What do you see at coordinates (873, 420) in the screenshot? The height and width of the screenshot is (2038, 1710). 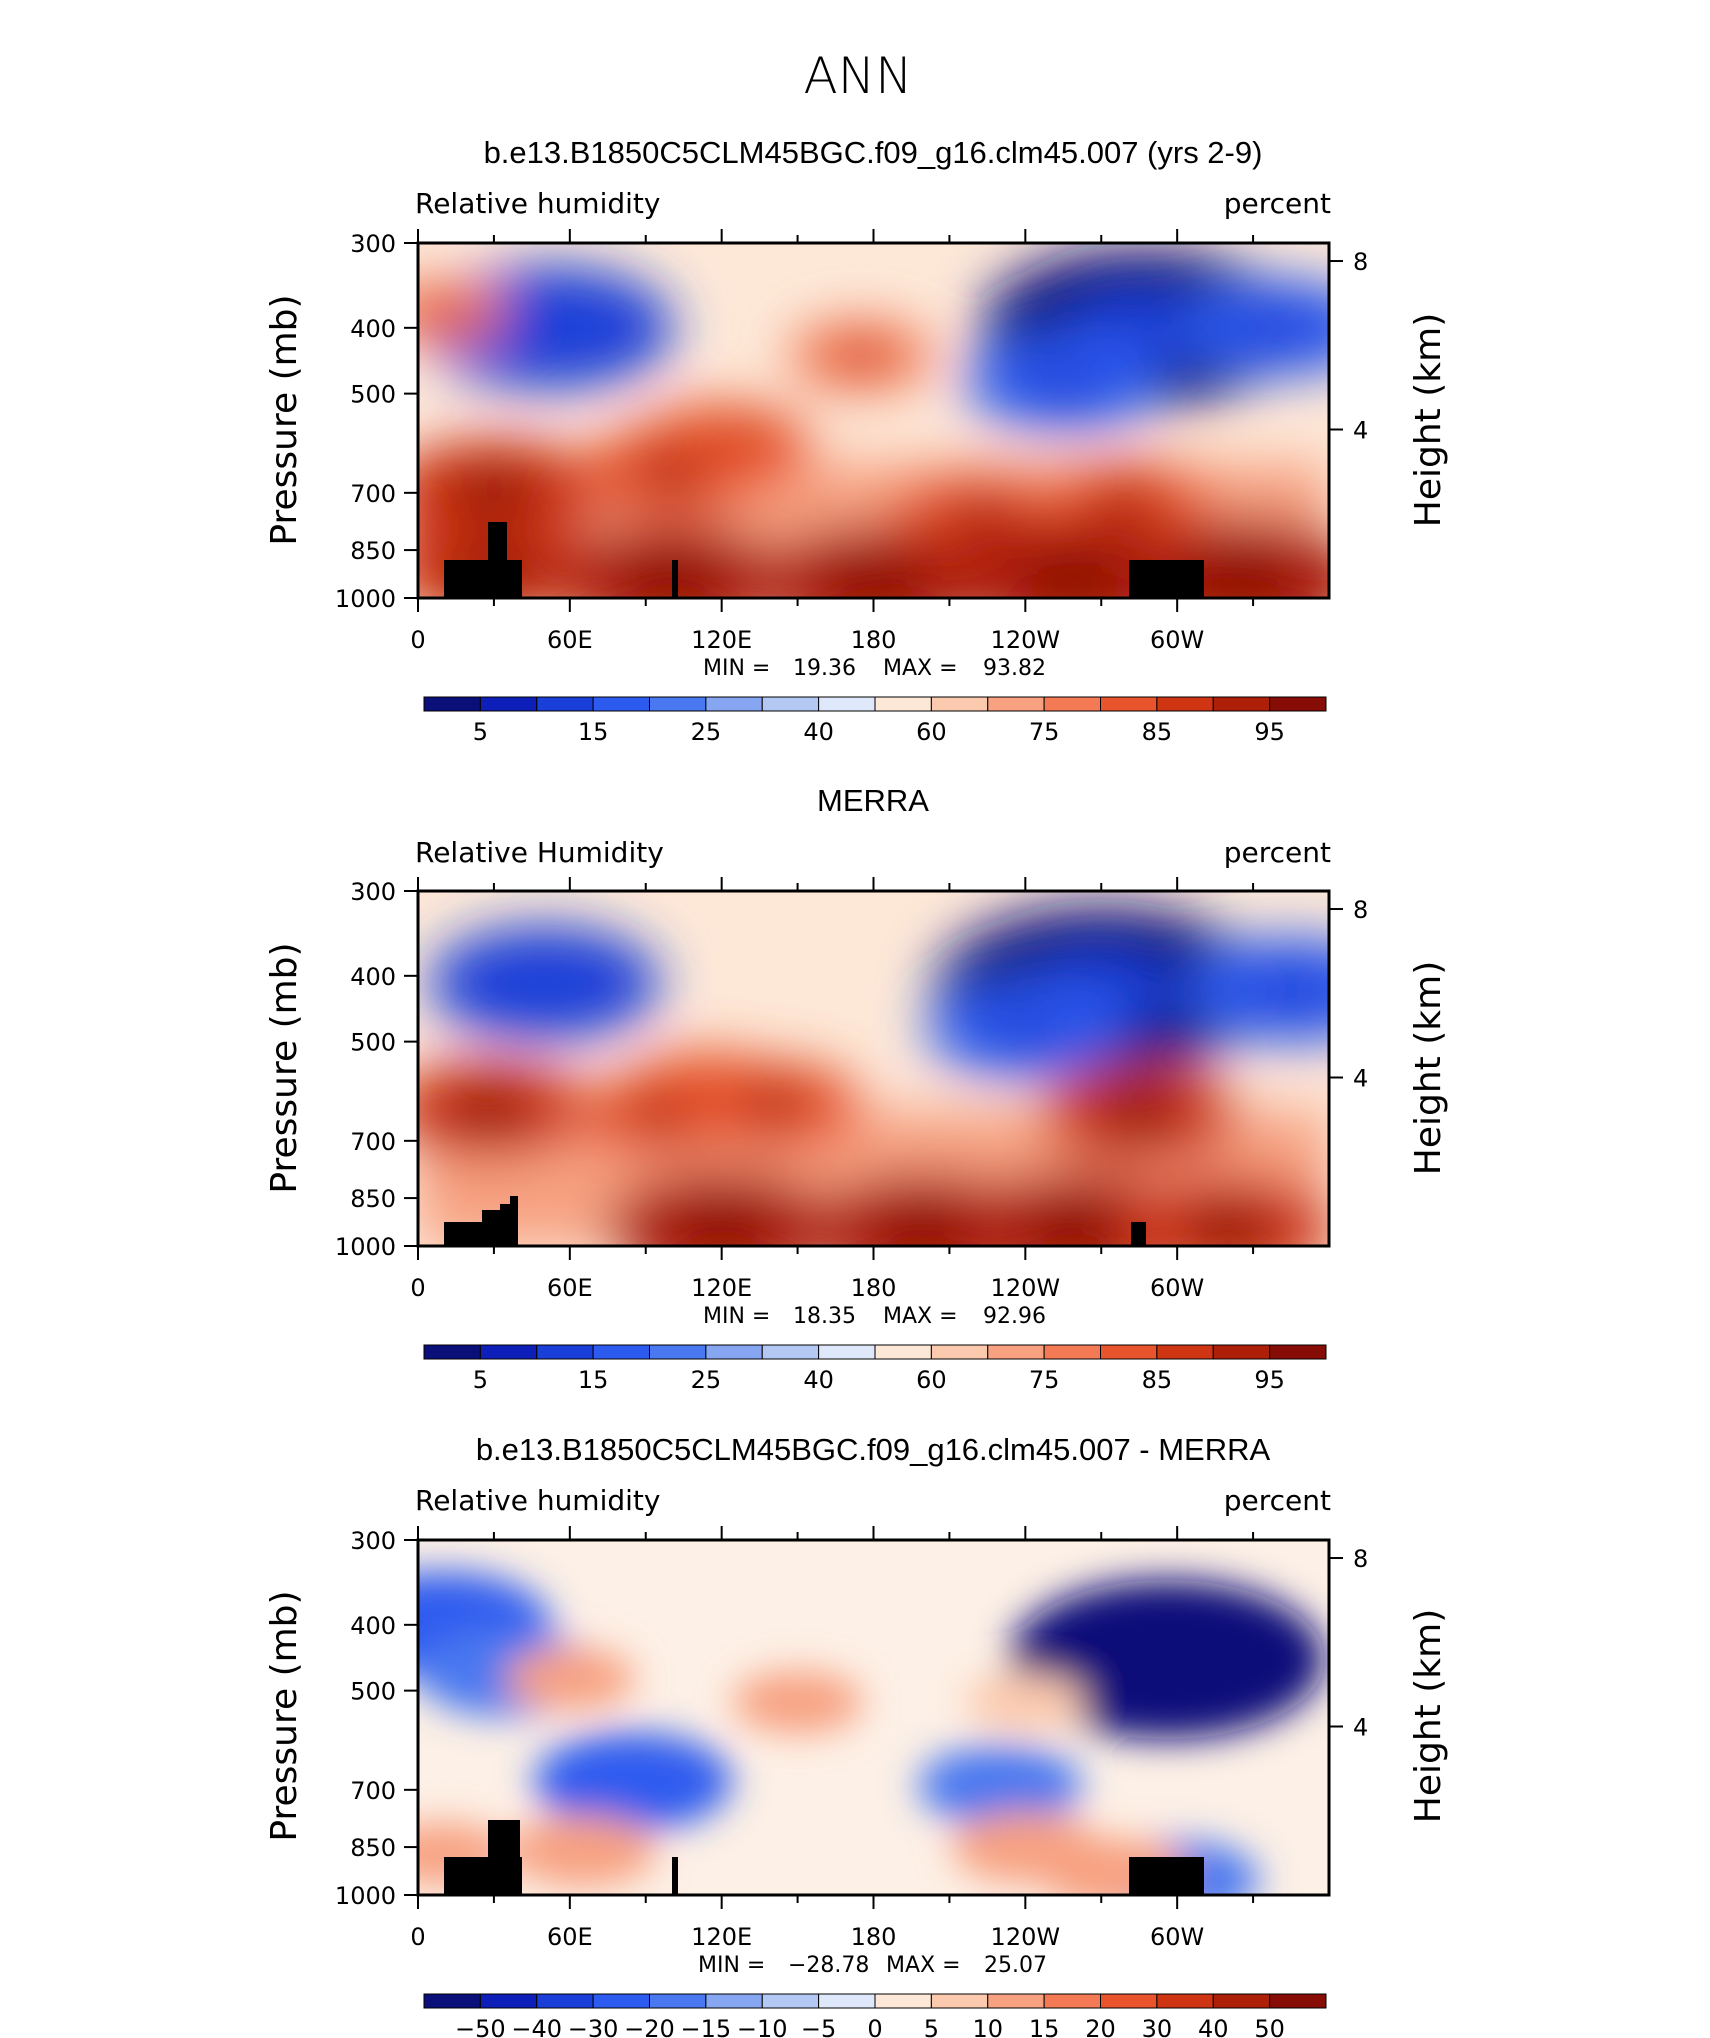 I see `contour-field` at bounding box center [873, 420].